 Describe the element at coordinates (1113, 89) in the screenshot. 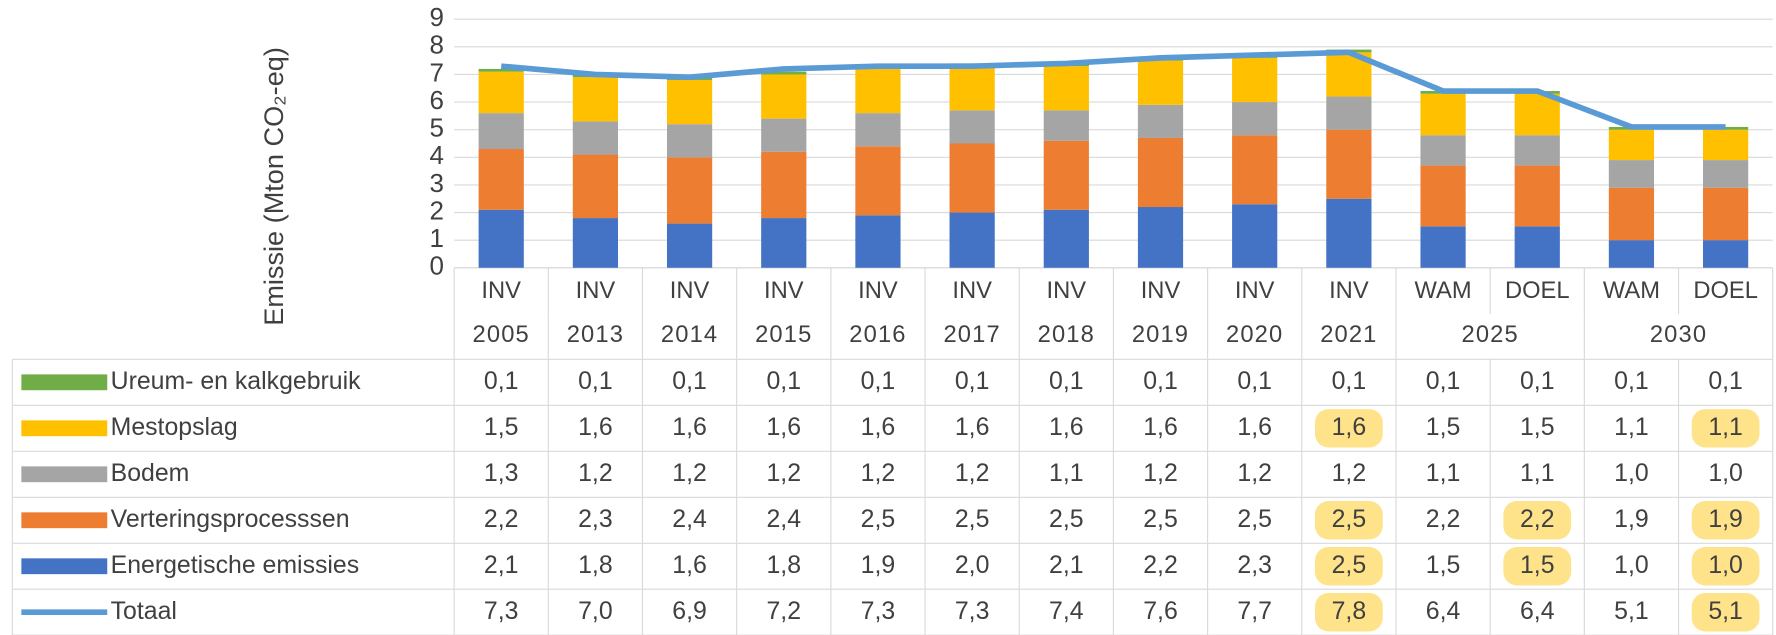

I see `total-line` at that location.